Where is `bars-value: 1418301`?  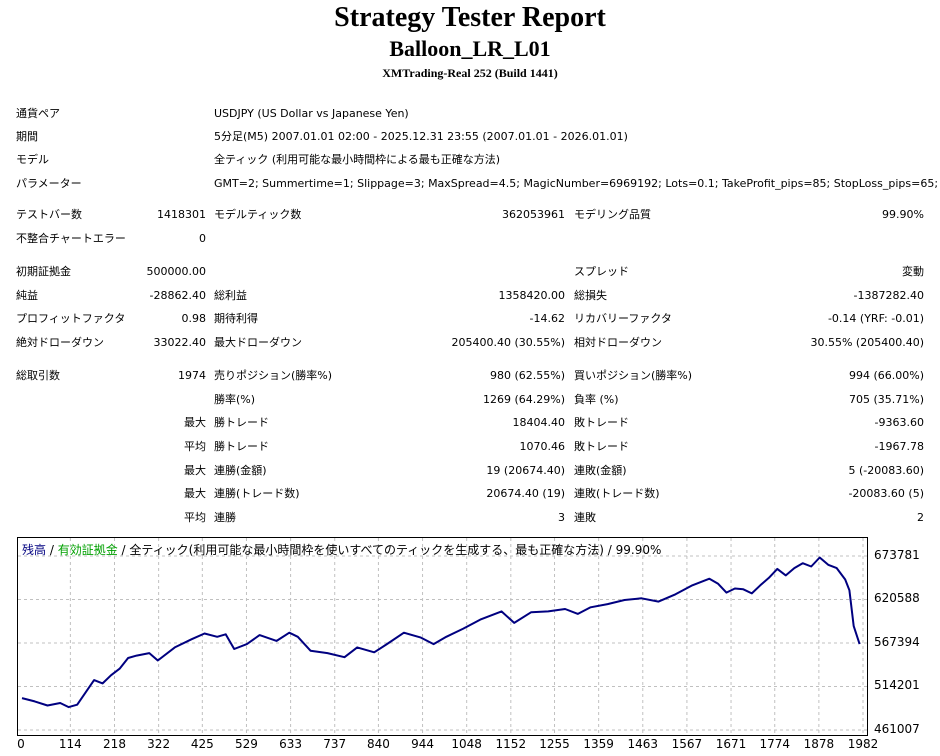 bars-value: 1418301 is located at coordinates (181, 214).